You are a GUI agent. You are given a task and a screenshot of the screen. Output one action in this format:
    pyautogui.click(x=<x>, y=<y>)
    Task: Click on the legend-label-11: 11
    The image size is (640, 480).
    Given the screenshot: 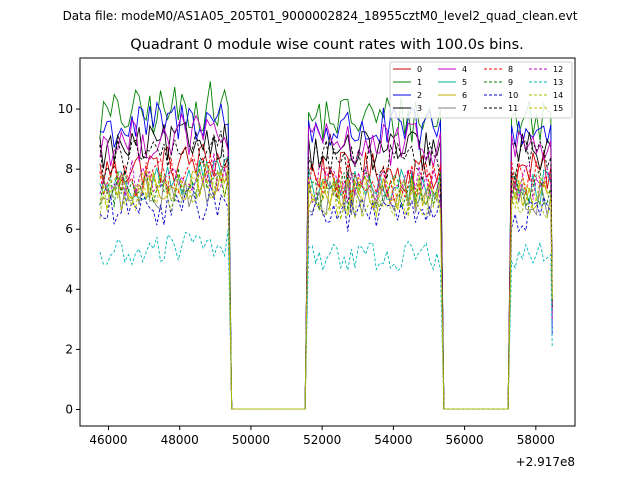 What is the action you would take?
    pyautogui.click(x=513, y=108)
    